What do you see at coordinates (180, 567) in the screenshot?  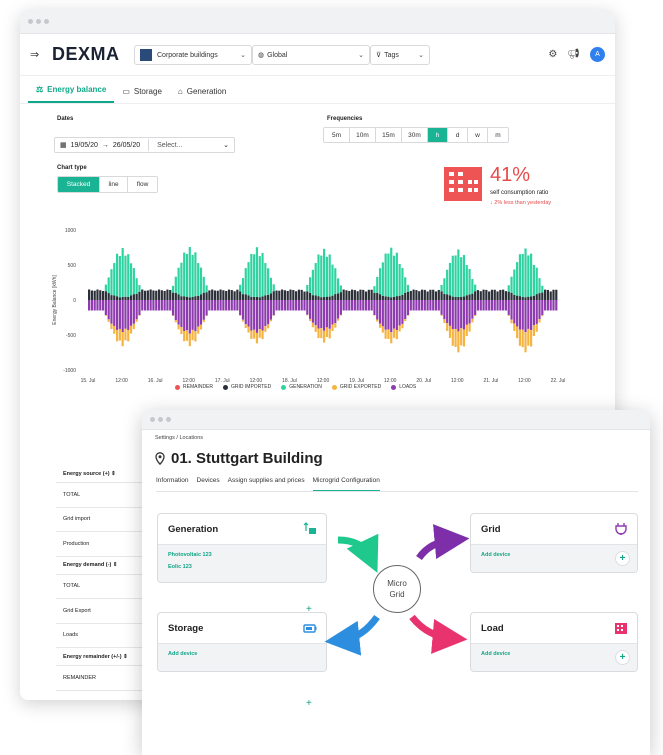 I see `device-link: Eolic 123` at bounding box center [180, 567].